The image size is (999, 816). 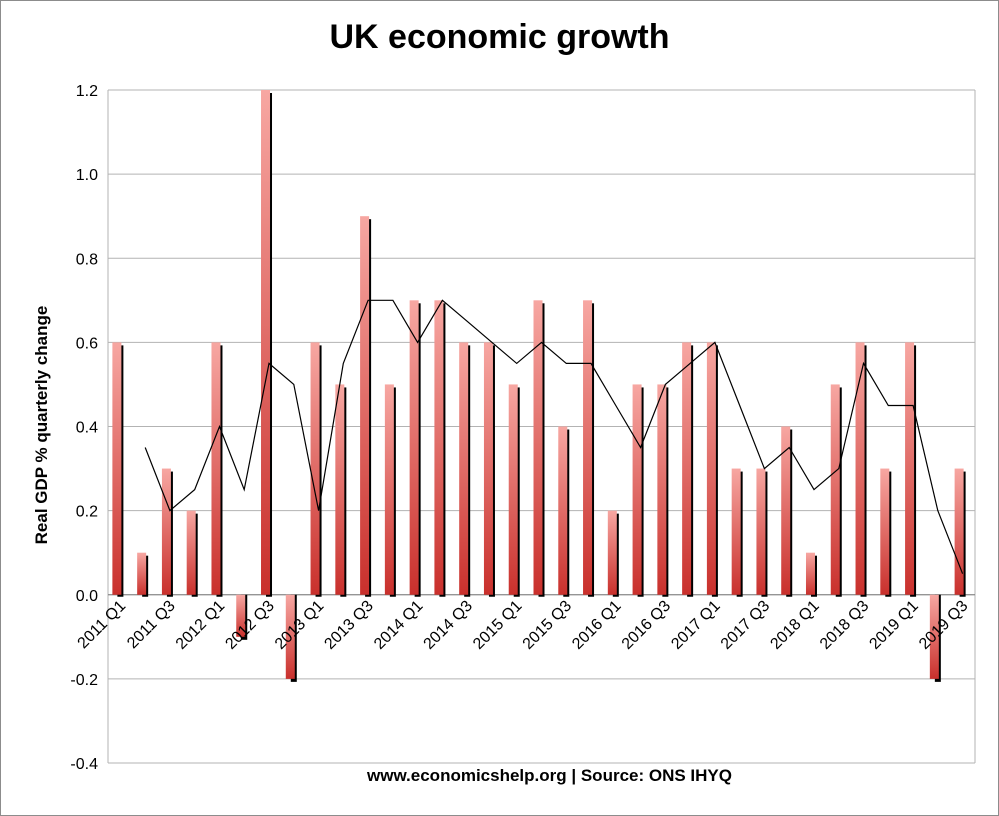 What do you see at coordinates (844, 624) in the screenshot?
I see `x-tick-label: 2018 Q3` at bounding box center [844, 624].